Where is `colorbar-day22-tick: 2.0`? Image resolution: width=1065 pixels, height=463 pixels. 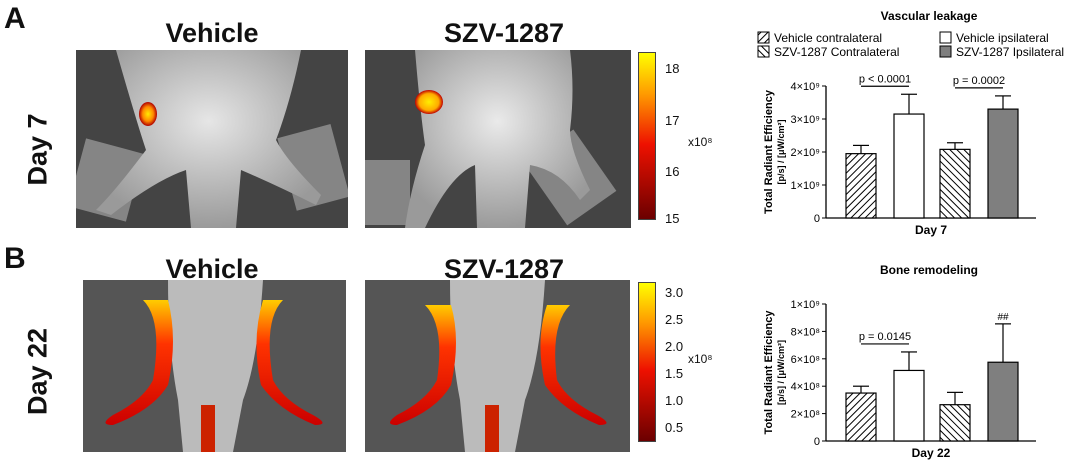 colorbar-day22-tick: 2.0 is located at coordinates (674, 346).